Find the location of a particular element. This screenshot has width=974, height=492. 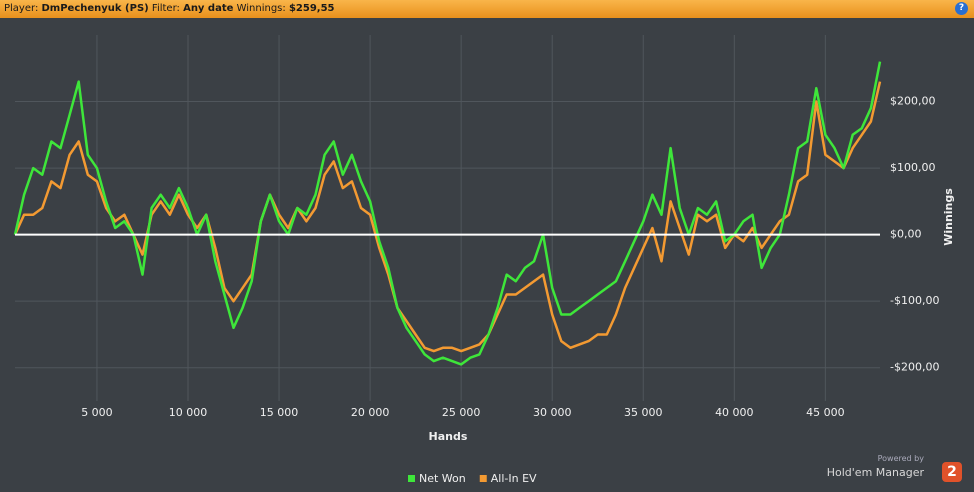

x-tick-label: 5 000 is located at coordinates (97, 412).